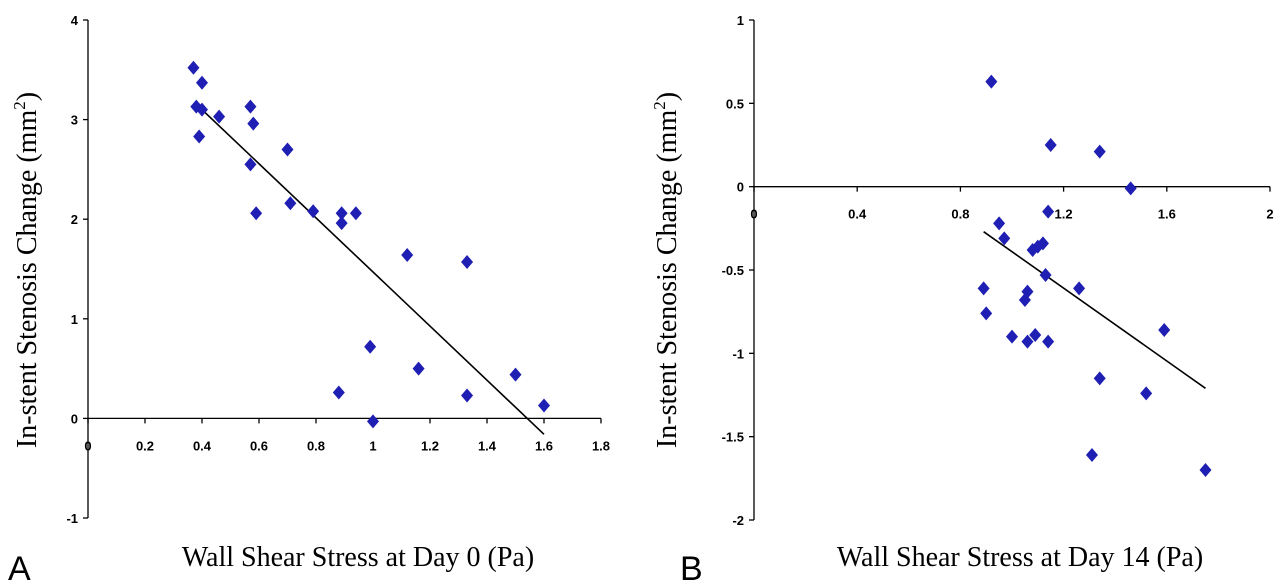 The width and height of the screenshot is (1280, 584). I want to click on x-tick-label: 0.6, so click(259, 445).